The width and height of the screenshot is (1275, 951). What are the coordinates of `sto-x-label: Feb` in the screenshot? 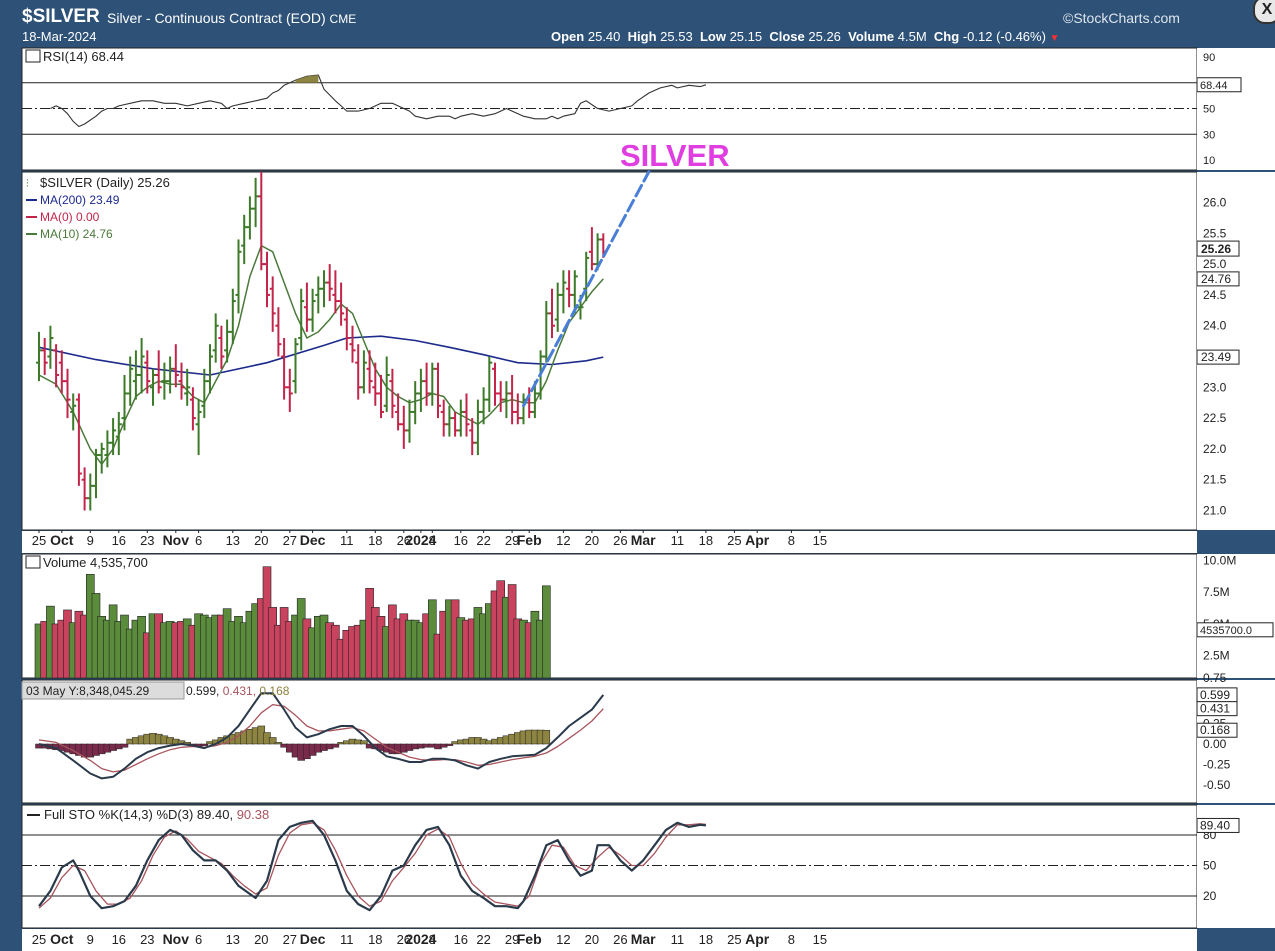 It's located at (529, 939).